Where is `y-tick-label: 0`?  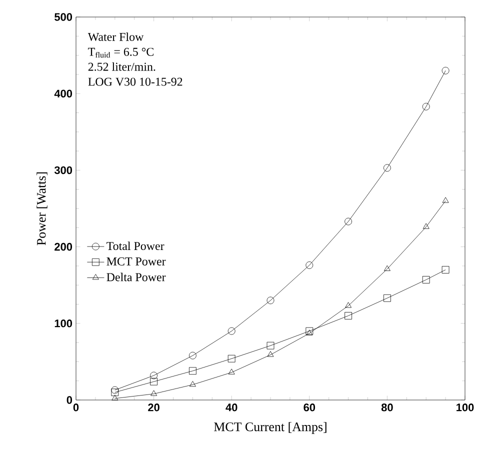 y-tick-label: 0 is located at coordinates (69, 400).